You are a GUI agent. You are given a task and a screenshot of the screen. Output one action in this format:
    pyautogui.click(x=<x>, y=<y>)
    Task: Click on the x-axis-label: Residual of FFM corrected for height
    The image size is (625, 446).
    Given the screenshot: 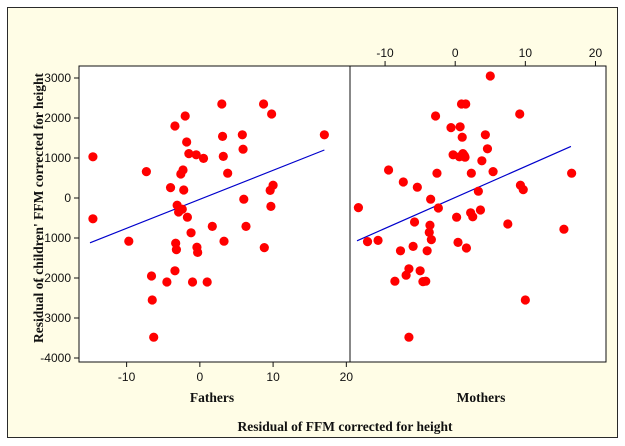 What is the action you would take?
    pyautogui.click(x=345, y=426)
    